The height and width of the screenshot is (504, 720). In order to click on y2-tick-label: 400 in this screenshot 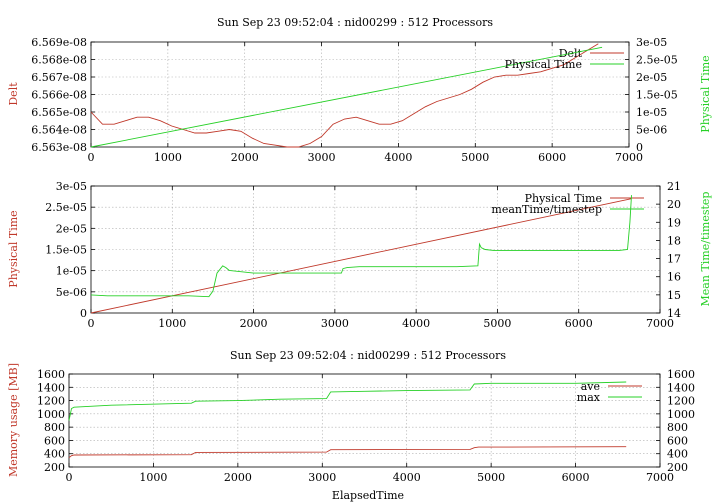, I will do `click(677, 454)`.